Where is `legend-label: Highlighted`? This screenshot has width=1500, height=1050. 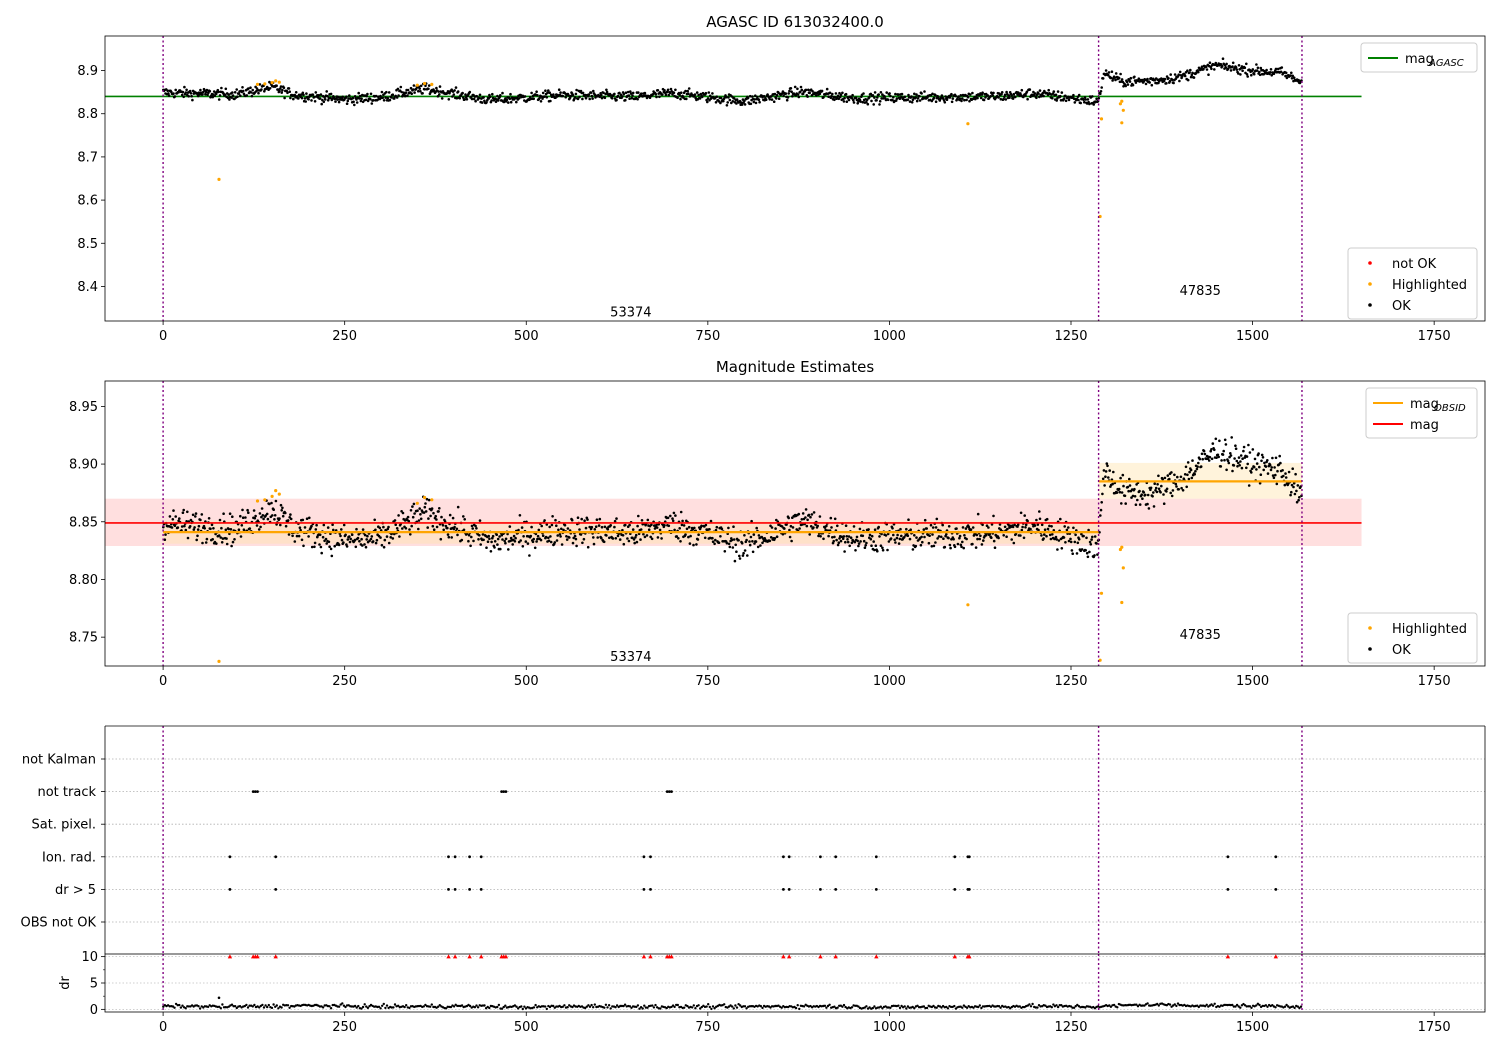 legend-label: Highlighted is located at coordinates (1429, 629).